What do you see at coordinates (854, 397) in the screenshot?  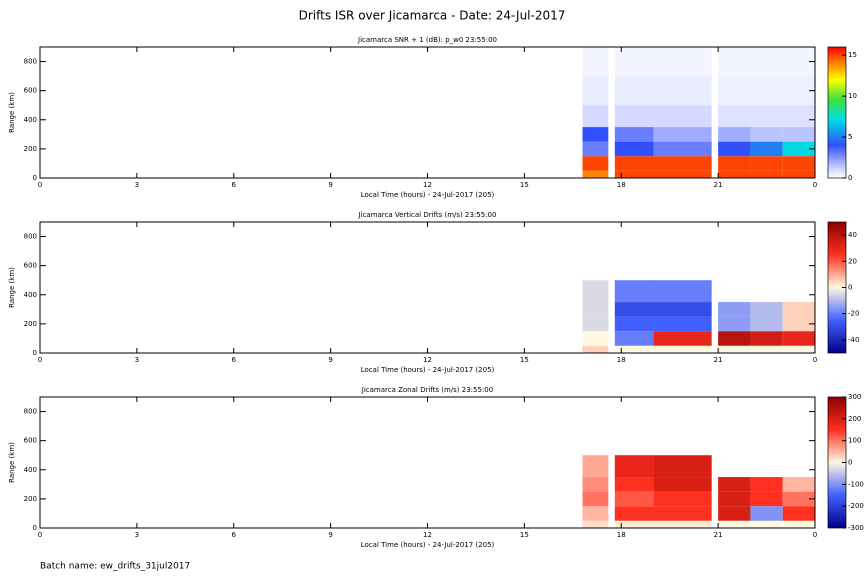 I see `colorbar-tick-label: 300` at bounding box center [854, 397].